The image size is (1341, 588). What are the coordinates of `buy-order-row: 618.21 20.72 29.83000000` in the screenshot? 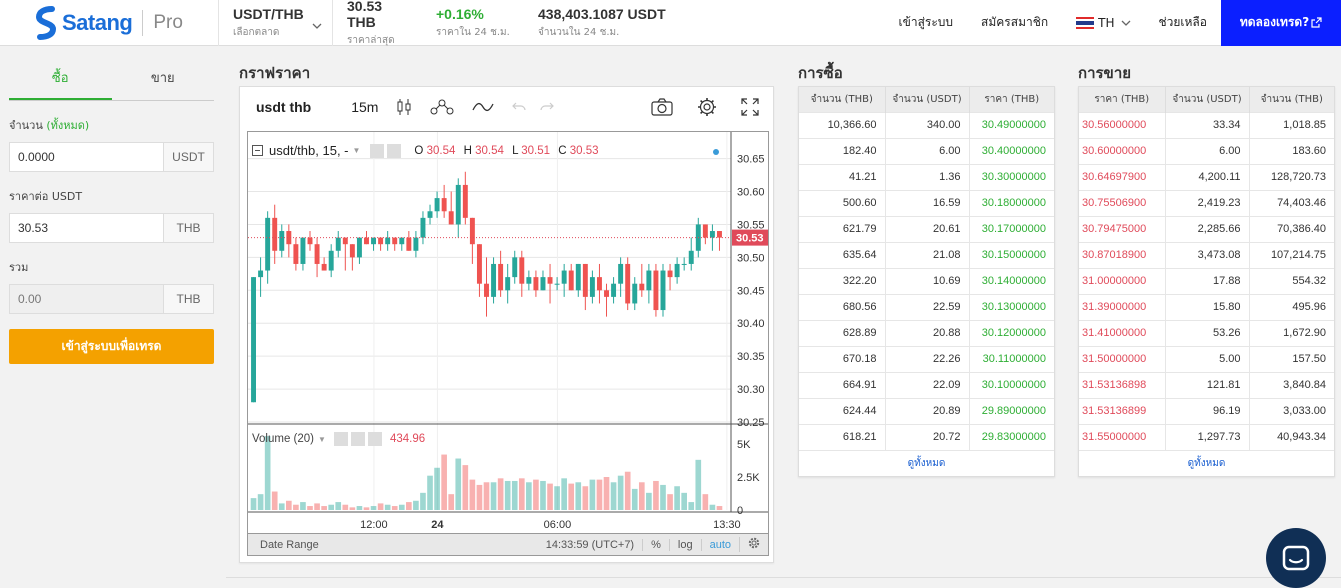 It's located at (926, 436).